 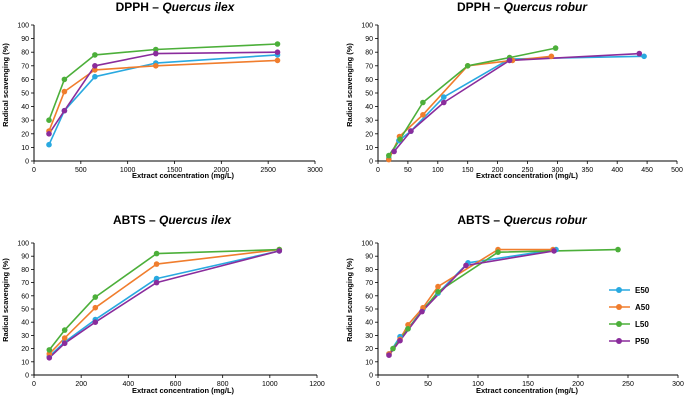 What do you see at coordinates (629, 307) in the screenshot?
I see `legend-item-a50: A50` at bounding box center [629, 307].